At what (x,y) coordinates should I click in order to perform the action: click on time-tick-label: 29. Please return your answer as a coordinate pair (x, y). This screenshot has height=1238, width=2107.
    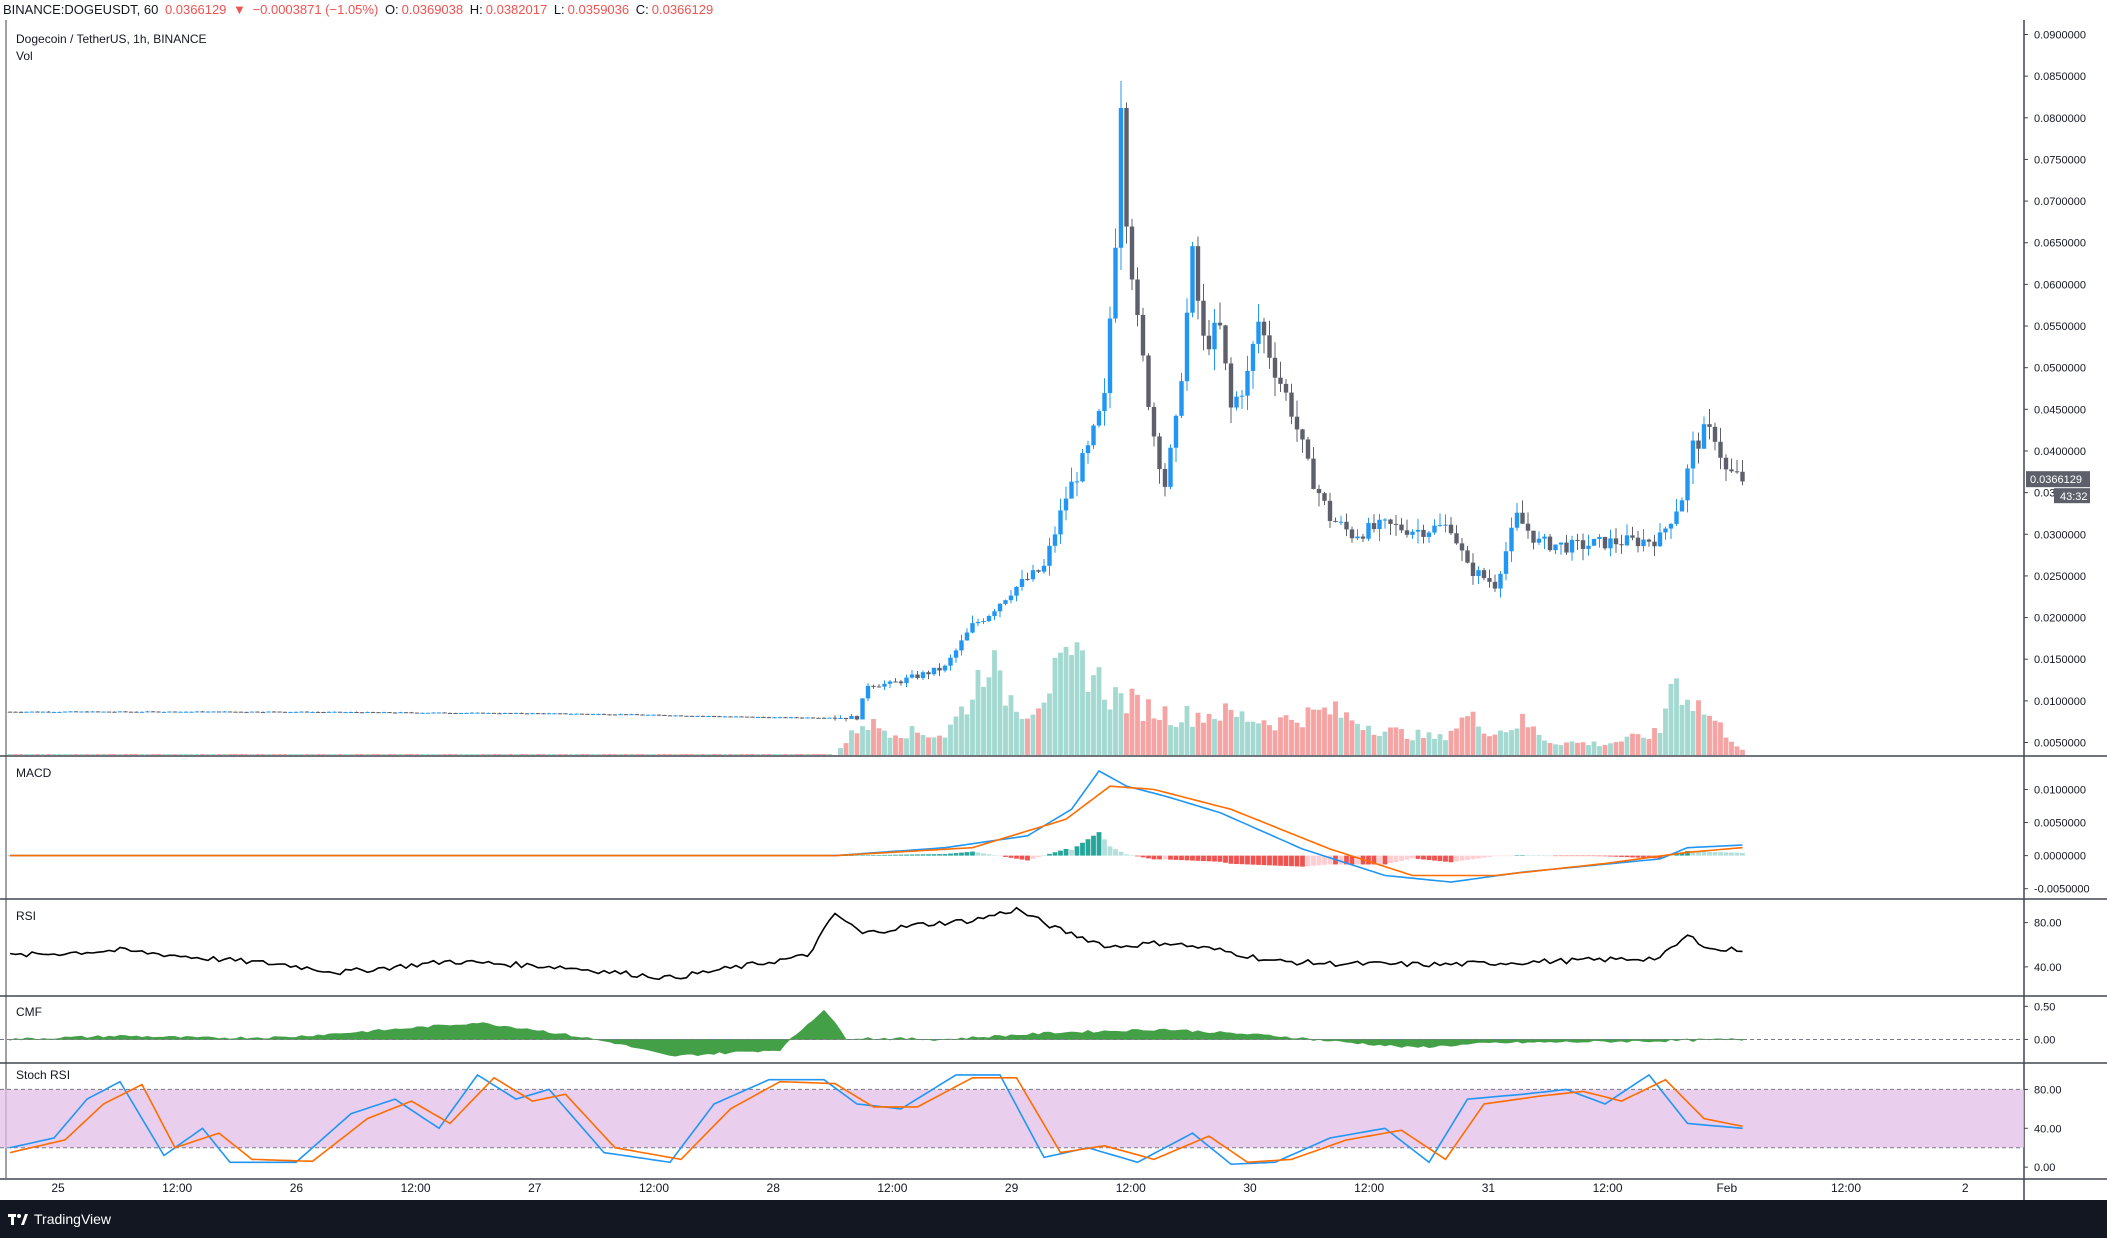
    Looking at the image, I should click on (1012, 1188).